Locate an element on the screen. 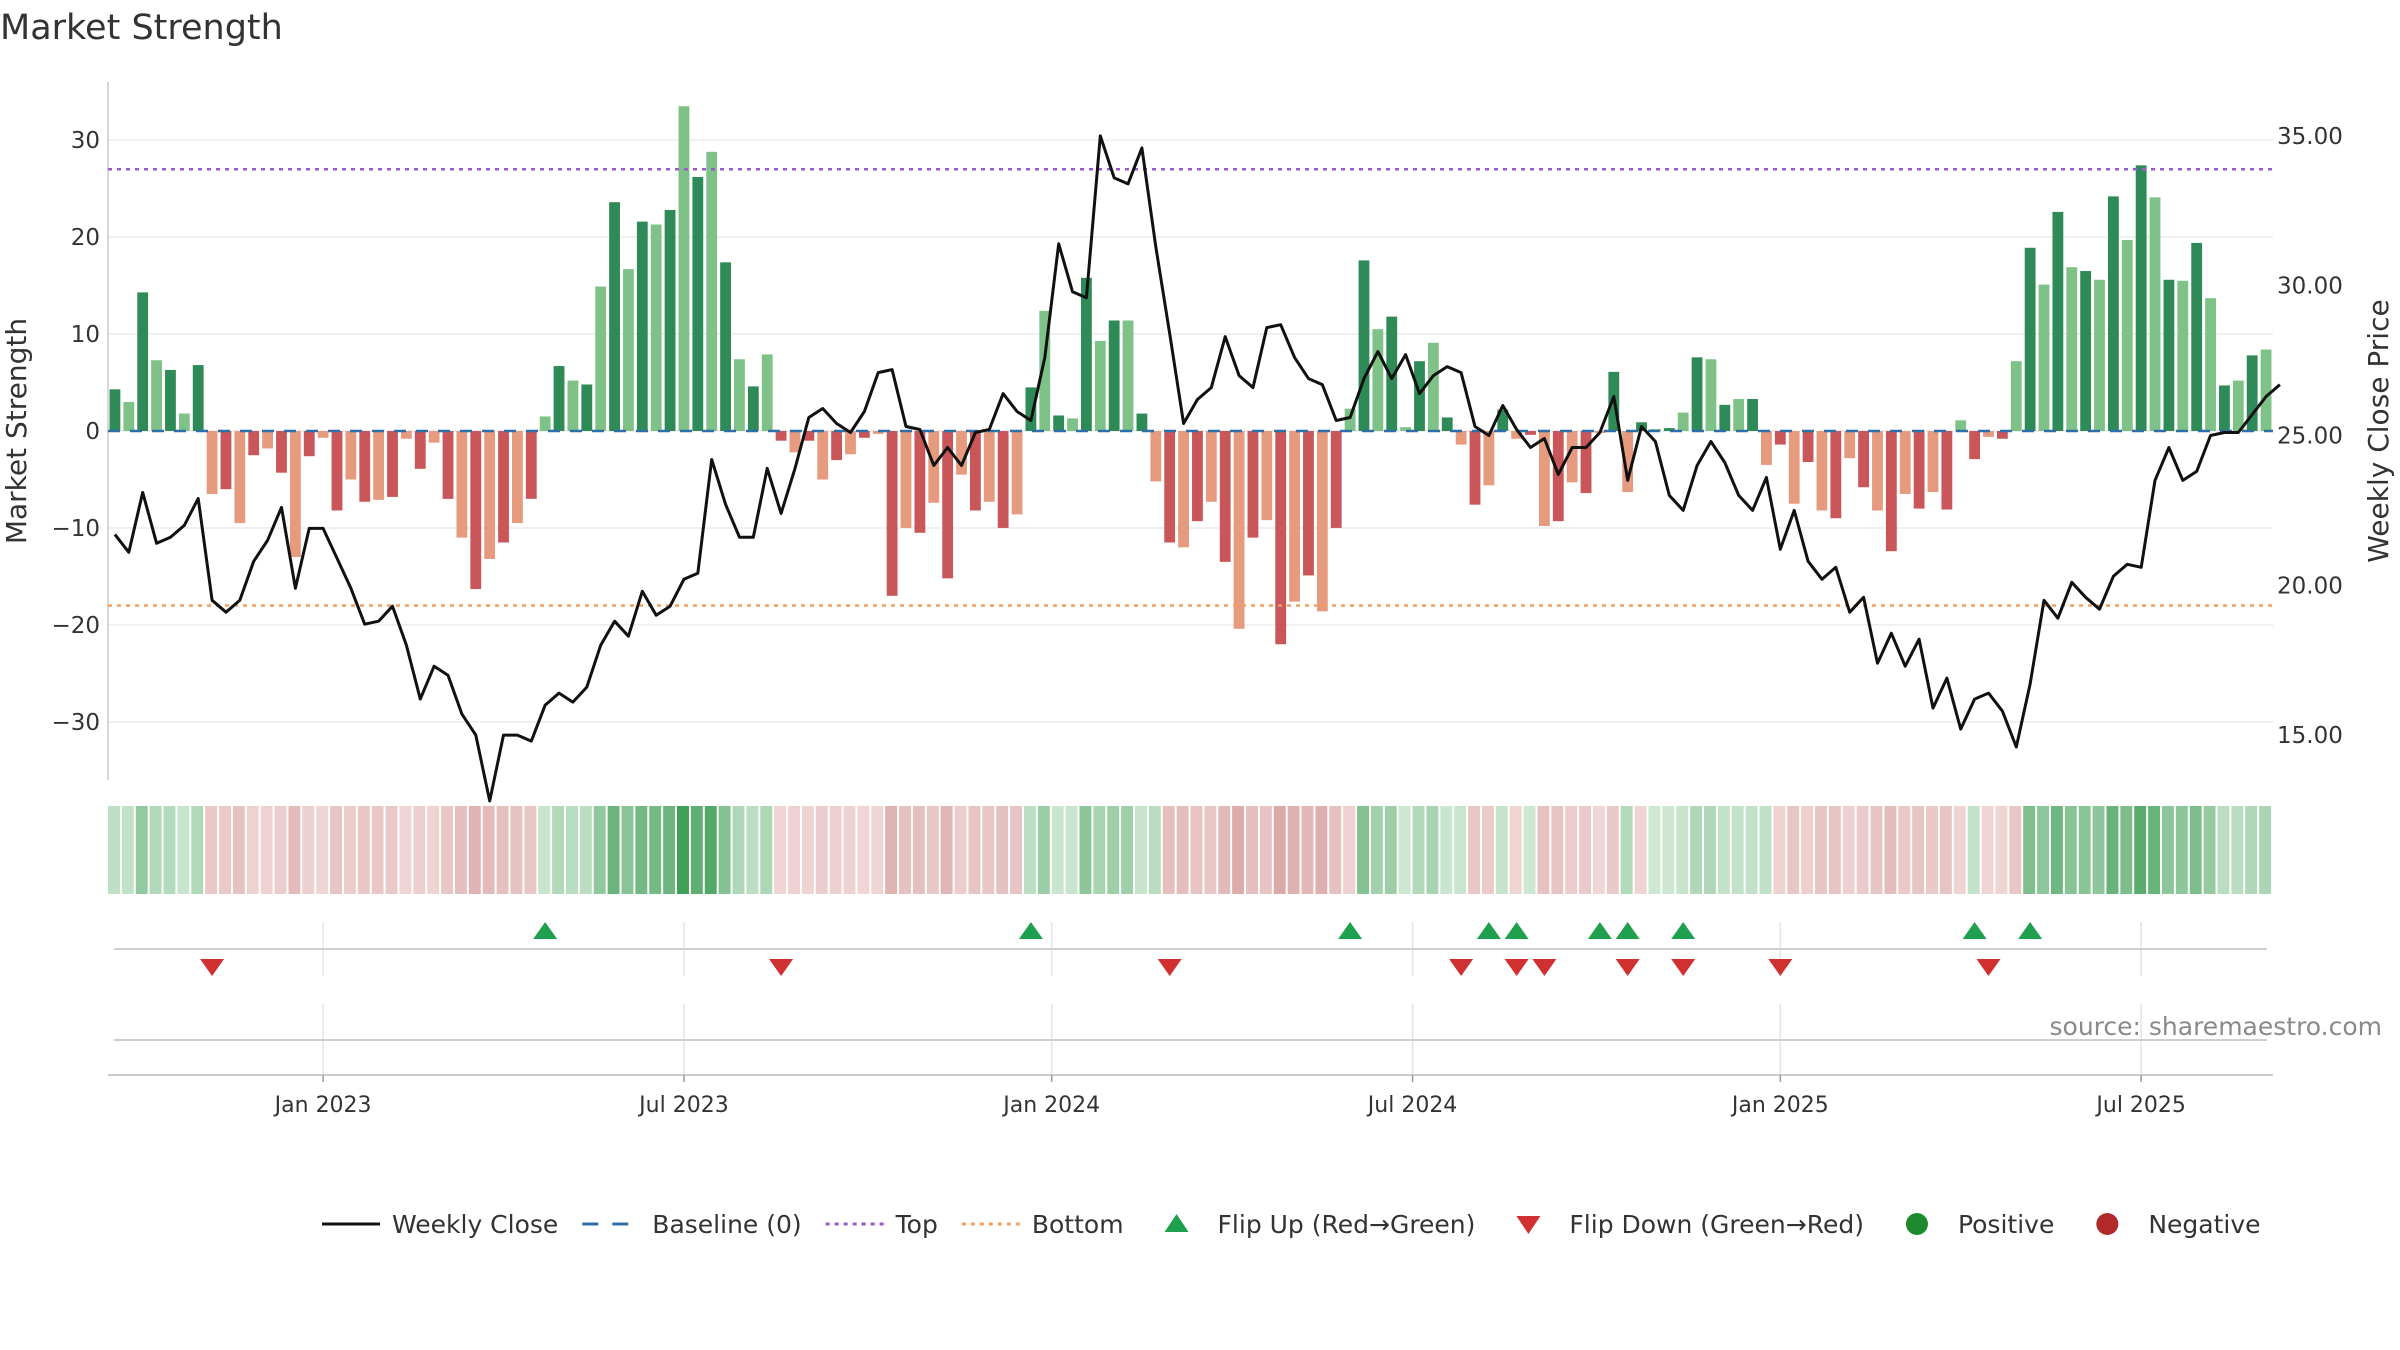 The image size is (2400, 1350). flip-down-marker is located at coordinates (1461, 967).